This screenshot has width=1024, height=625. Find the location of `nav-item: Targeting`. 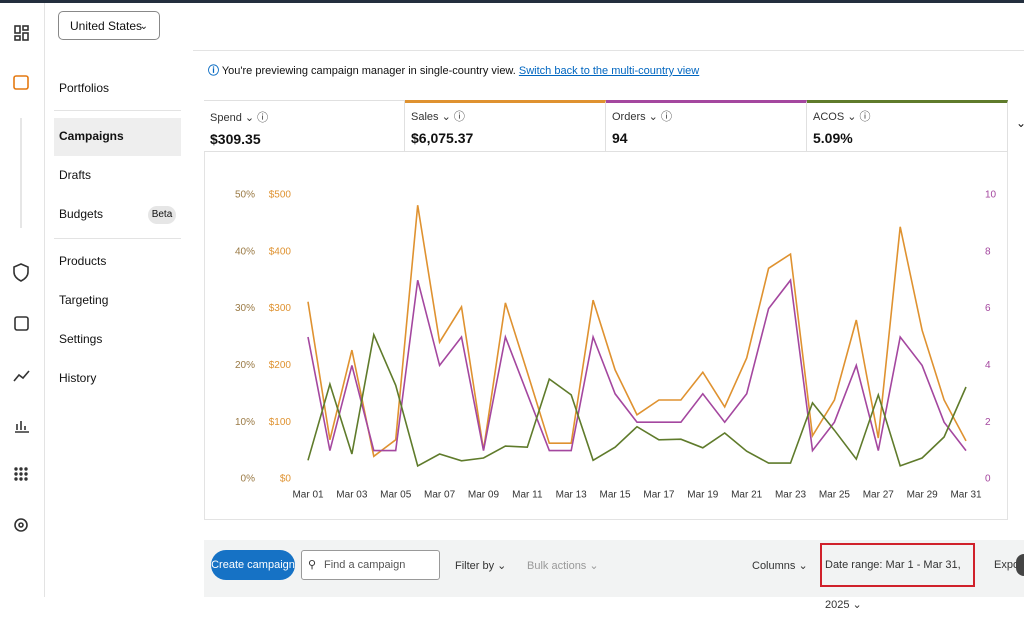

nav-item: Targeting is located at coordinates (84, 300).